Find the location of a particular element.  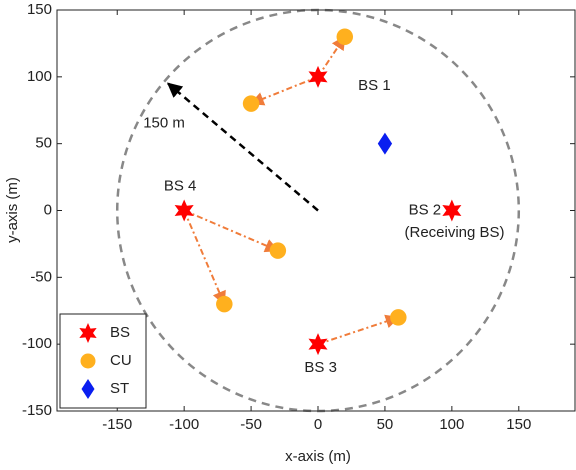

annotation: BS 1 is located at coordinates (374, 85).